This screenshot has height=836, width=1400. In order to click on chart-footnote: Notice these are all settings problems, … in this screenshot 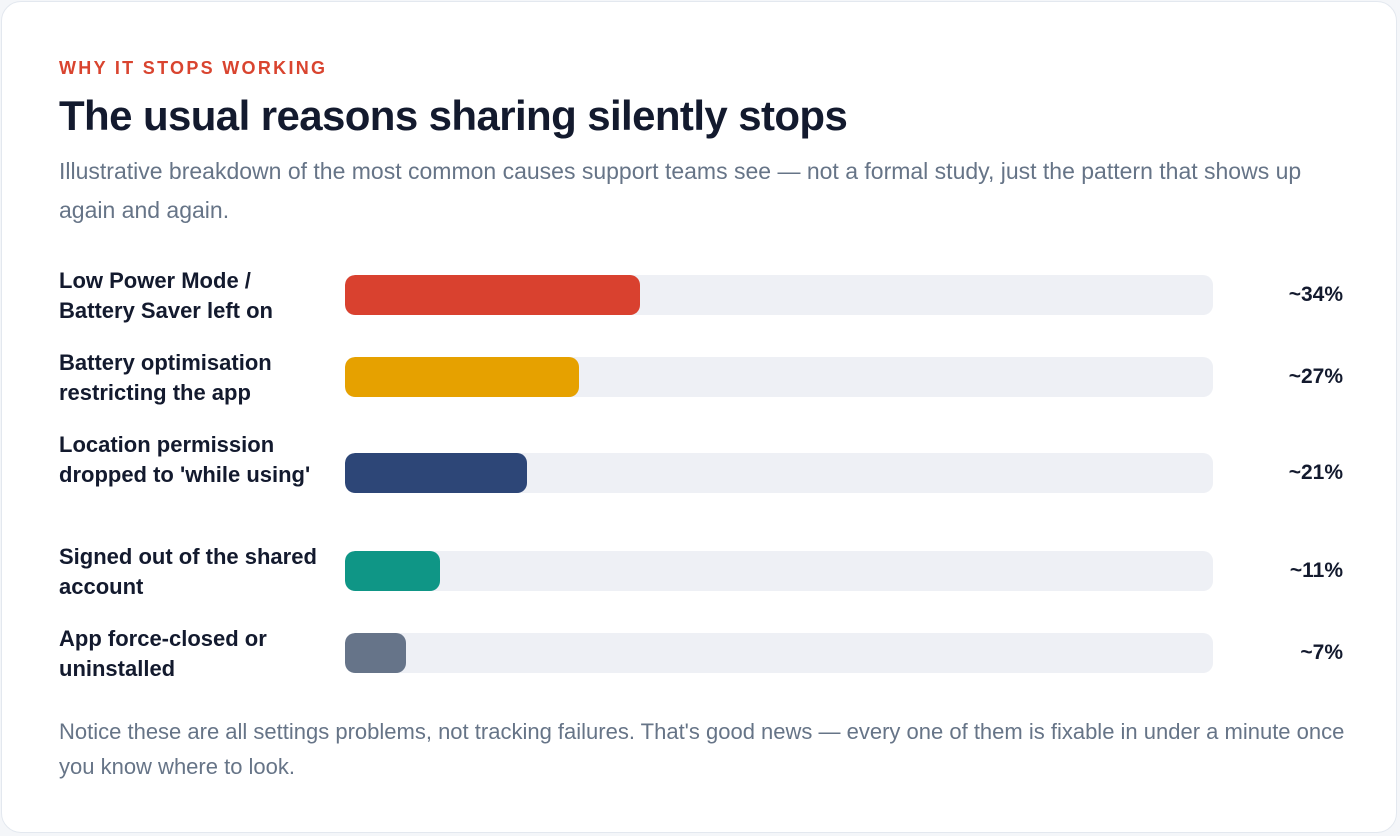, I will do `click(702, 749)`.